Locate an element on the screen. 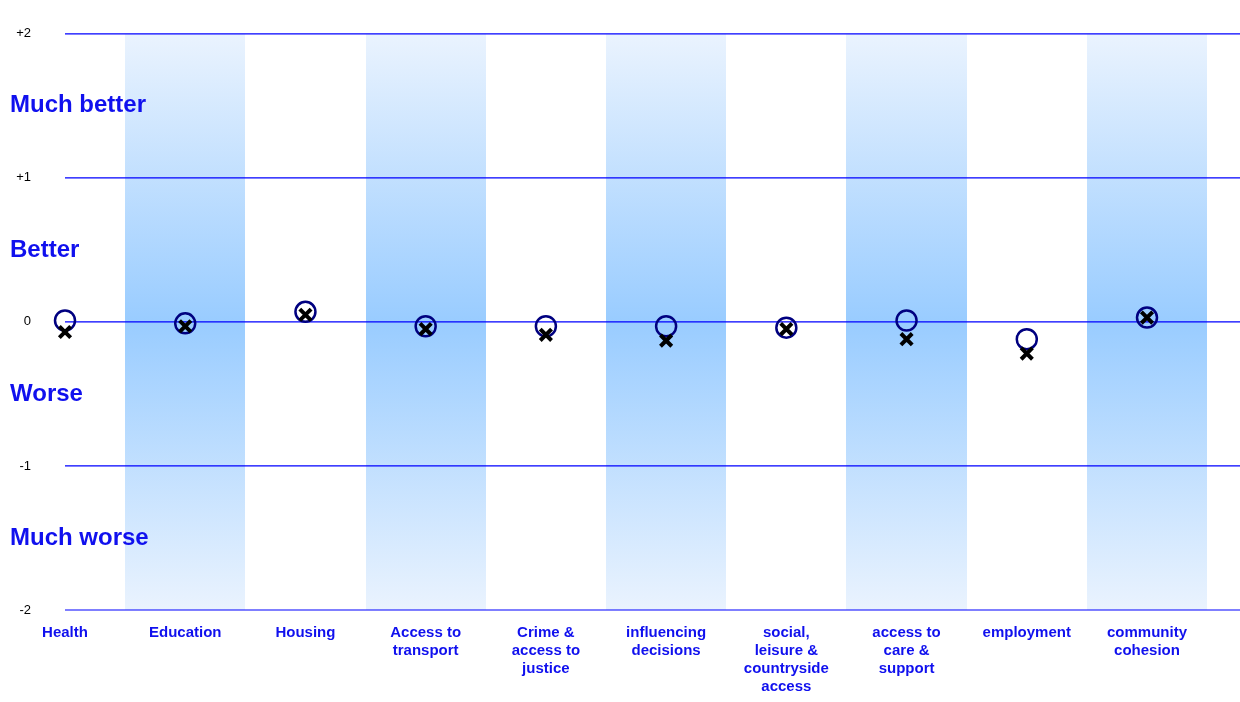 The width and height of the screenshot is (1240, 702). y-tick-label: -2 is located at coordinates (25, 609).